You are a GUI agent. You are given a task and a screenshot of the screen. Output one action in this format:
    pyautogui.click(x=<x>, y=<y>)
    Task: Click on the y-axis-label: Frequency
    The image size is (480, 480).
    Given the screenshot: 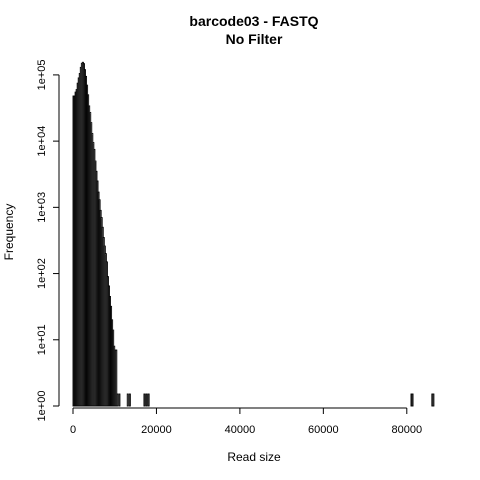 What is the action you would take?
    pyautogui.click(x=9, y=232)
    